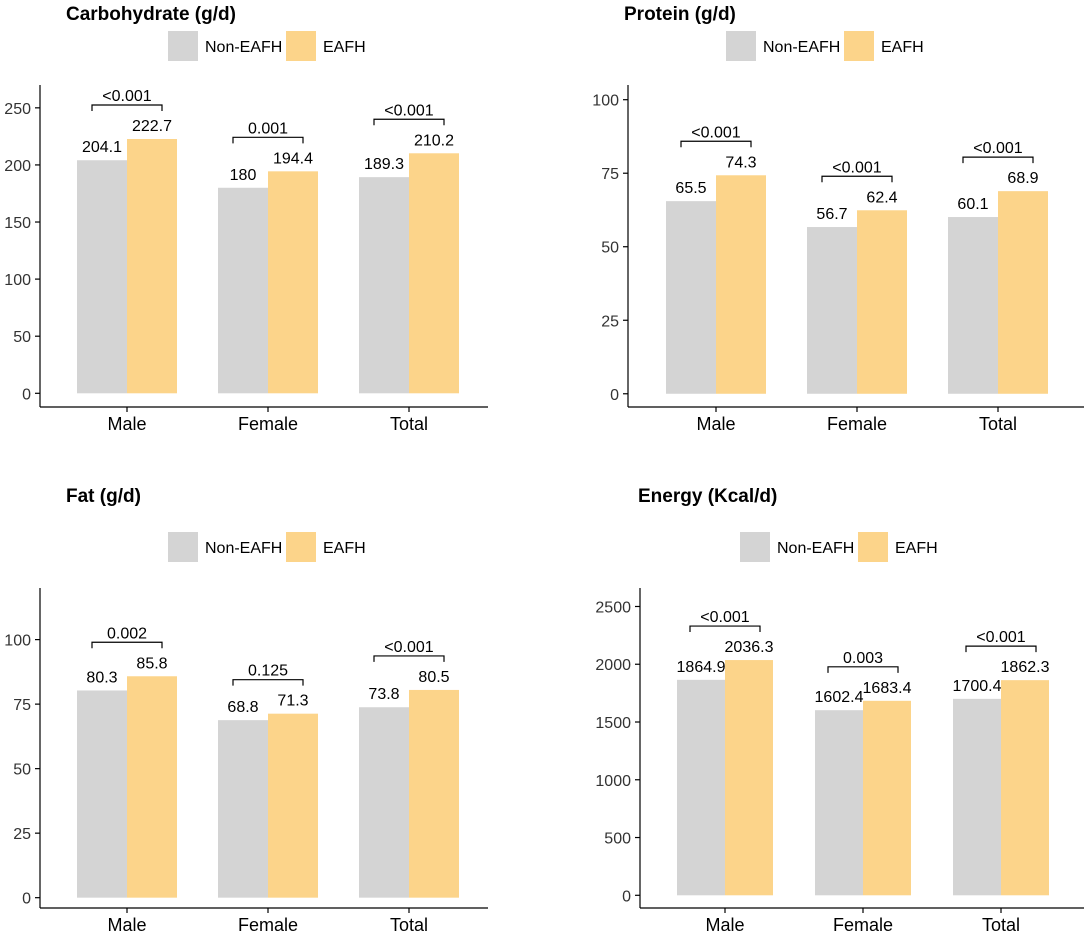 The height and width of the screenshot is (933, 1084). I want to click on bar-value-label-eafh: 194.4, so click(293, 158).